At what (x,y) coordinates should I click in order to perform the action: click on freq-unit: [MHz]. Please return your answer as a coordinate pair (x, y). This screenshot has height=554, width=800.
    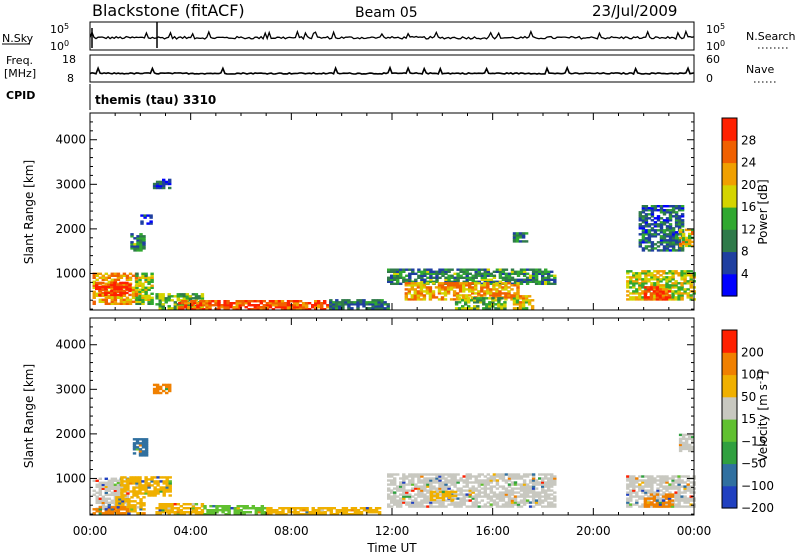
    Looking at the image, I should click on (20, 73).